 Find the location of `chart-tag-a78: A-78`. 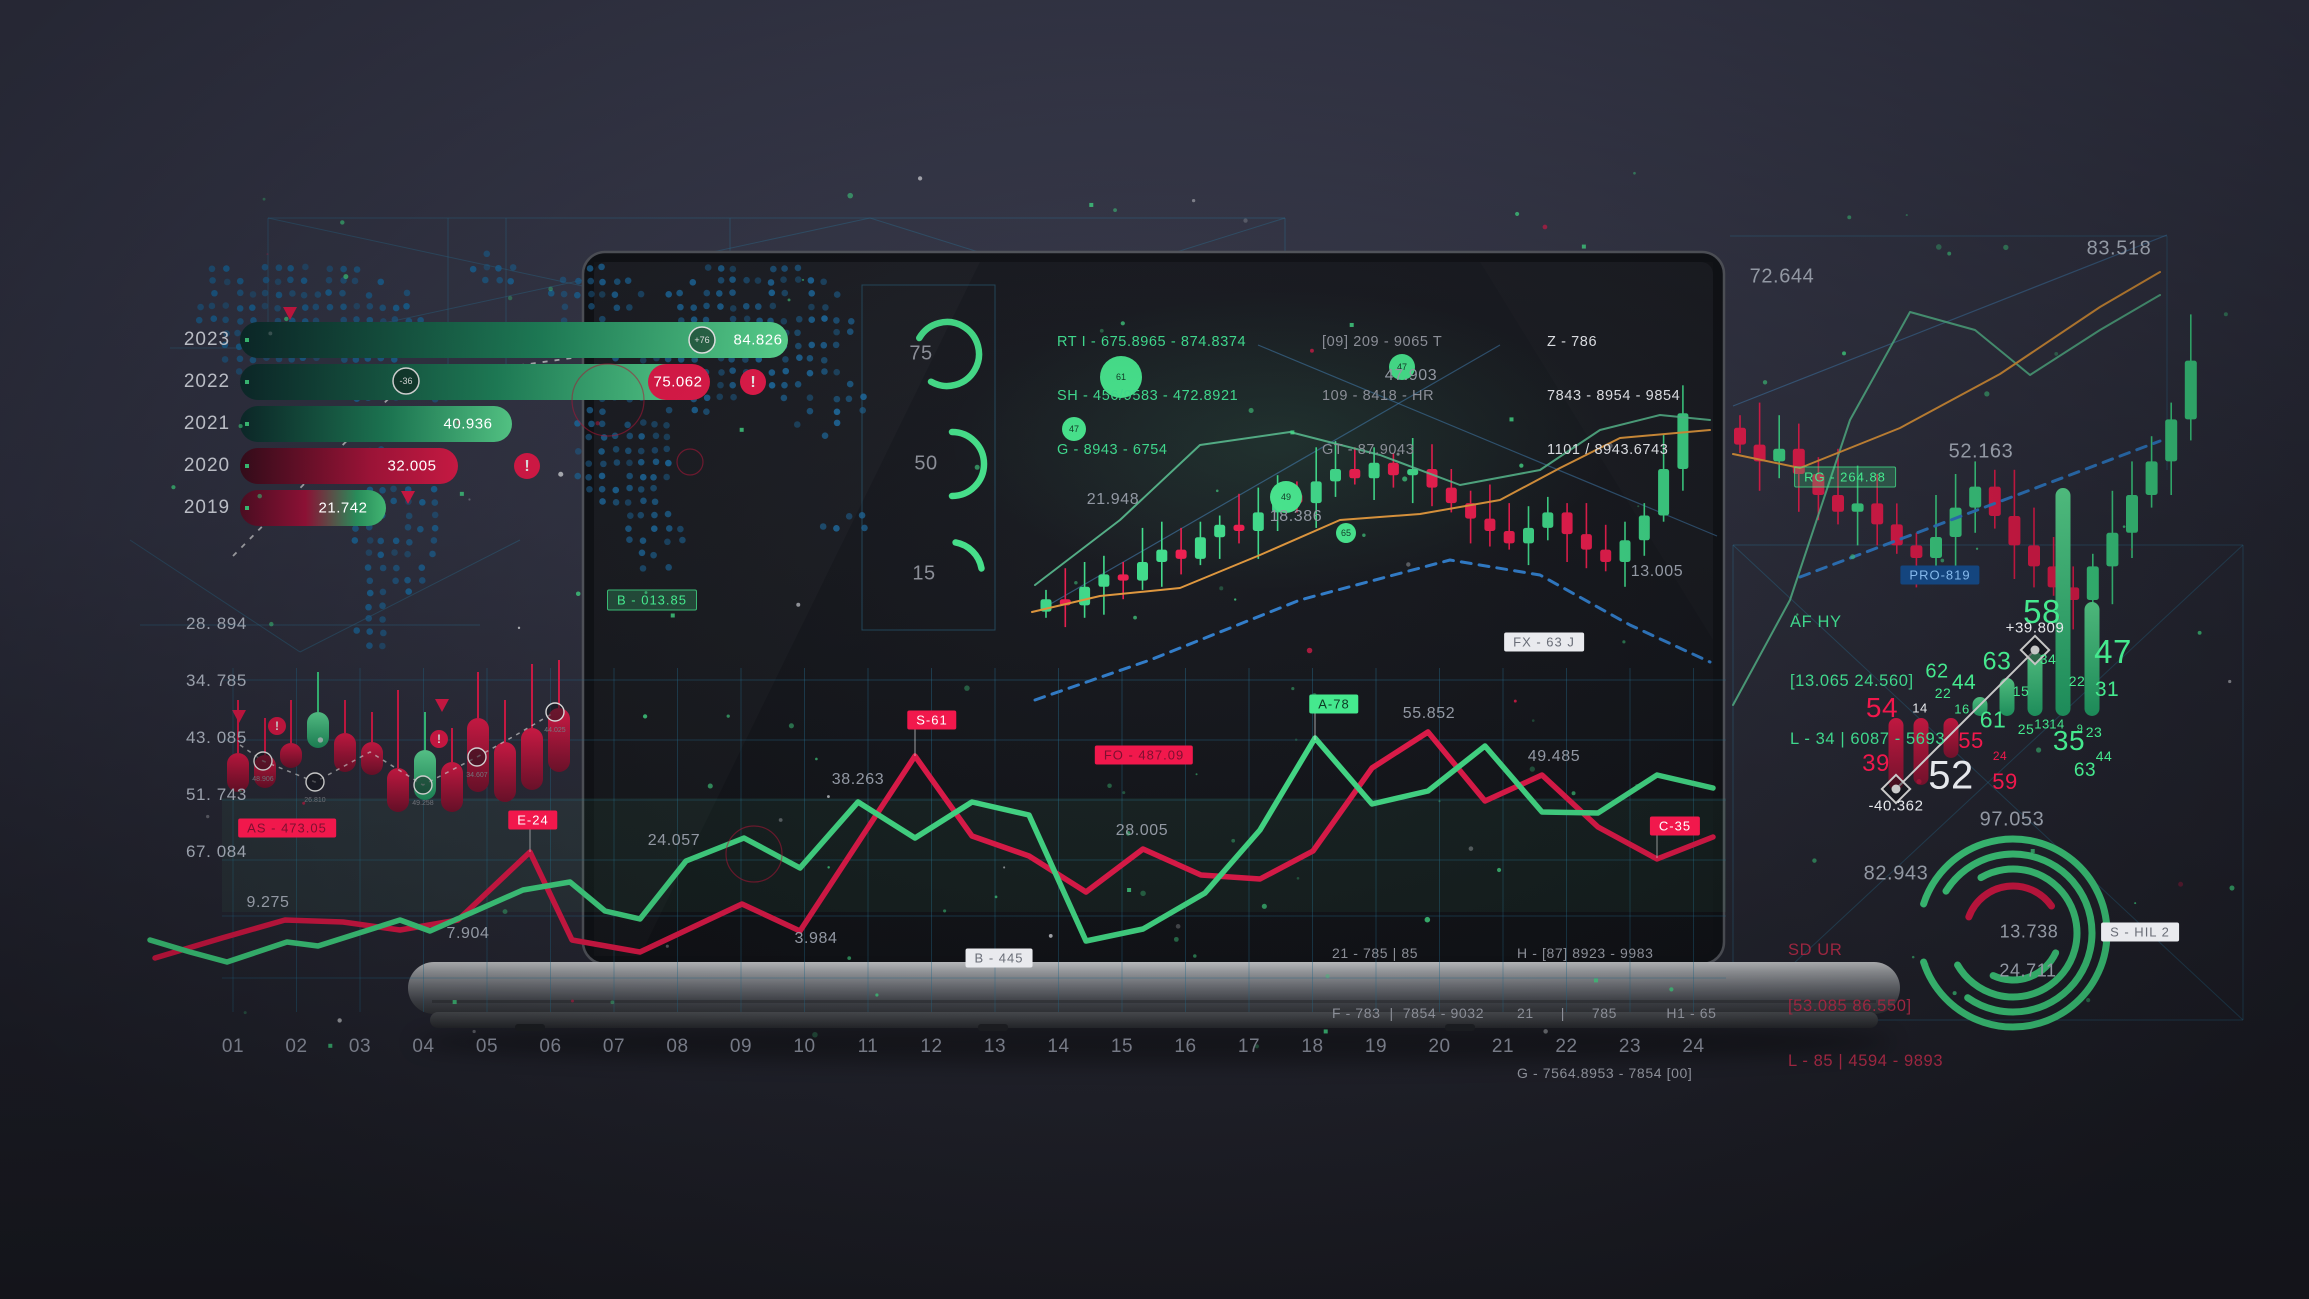

chart-tag-a78: A-78 is located at coordinates (1334, 704).